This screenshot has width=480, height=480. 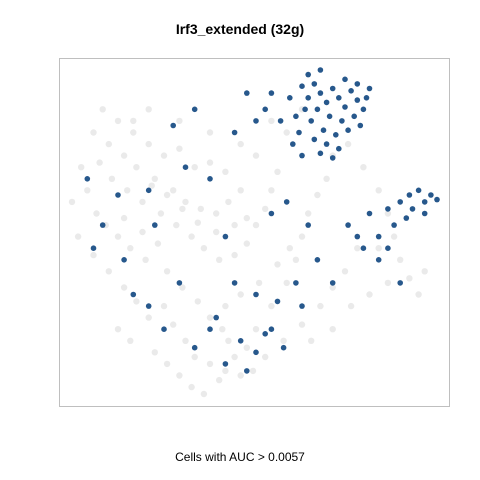 I want to click on chart-title: Irf3_extended (32g), so click(x=240, y=29).